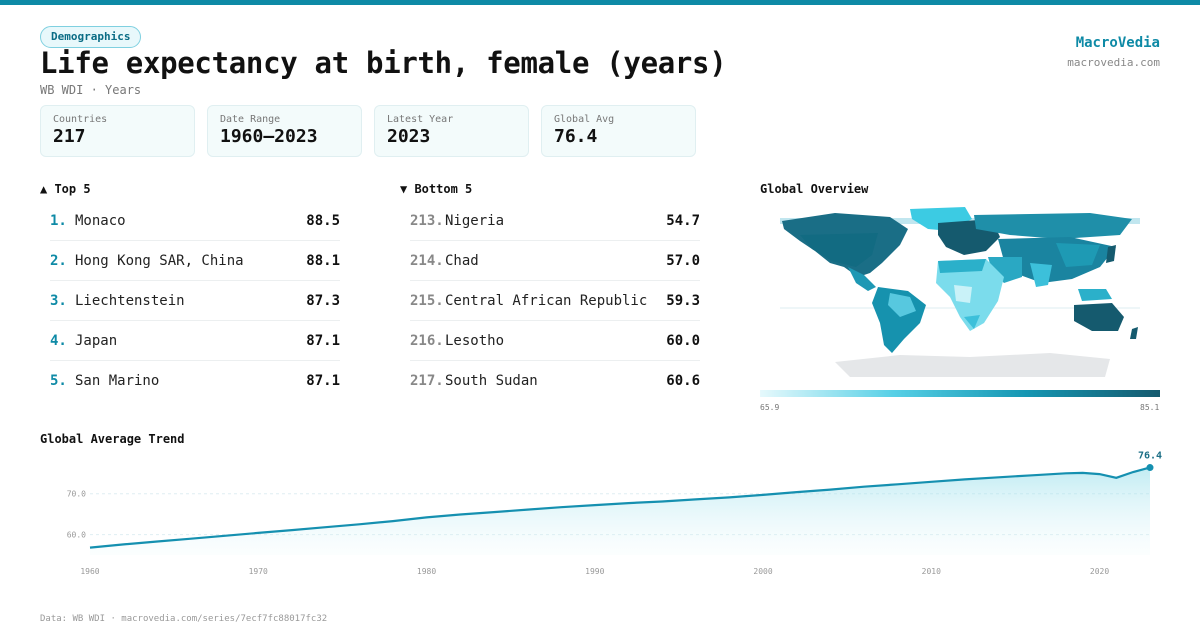 This screenshot has width=1200, height=630. Describe the element at coordinates (58, 260) in the screenshot. I see `rank-number: 2.` at that location.